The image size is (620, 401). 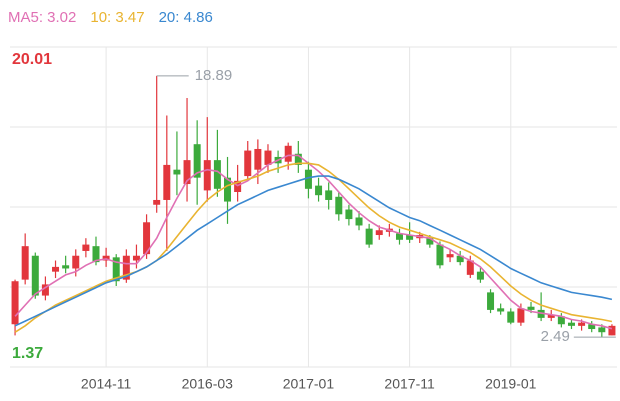 What do you see at coordinates (117, 17) in the screenshot?
I see `legend-entry: 10: 3.47` at bounding box center [117, 17].